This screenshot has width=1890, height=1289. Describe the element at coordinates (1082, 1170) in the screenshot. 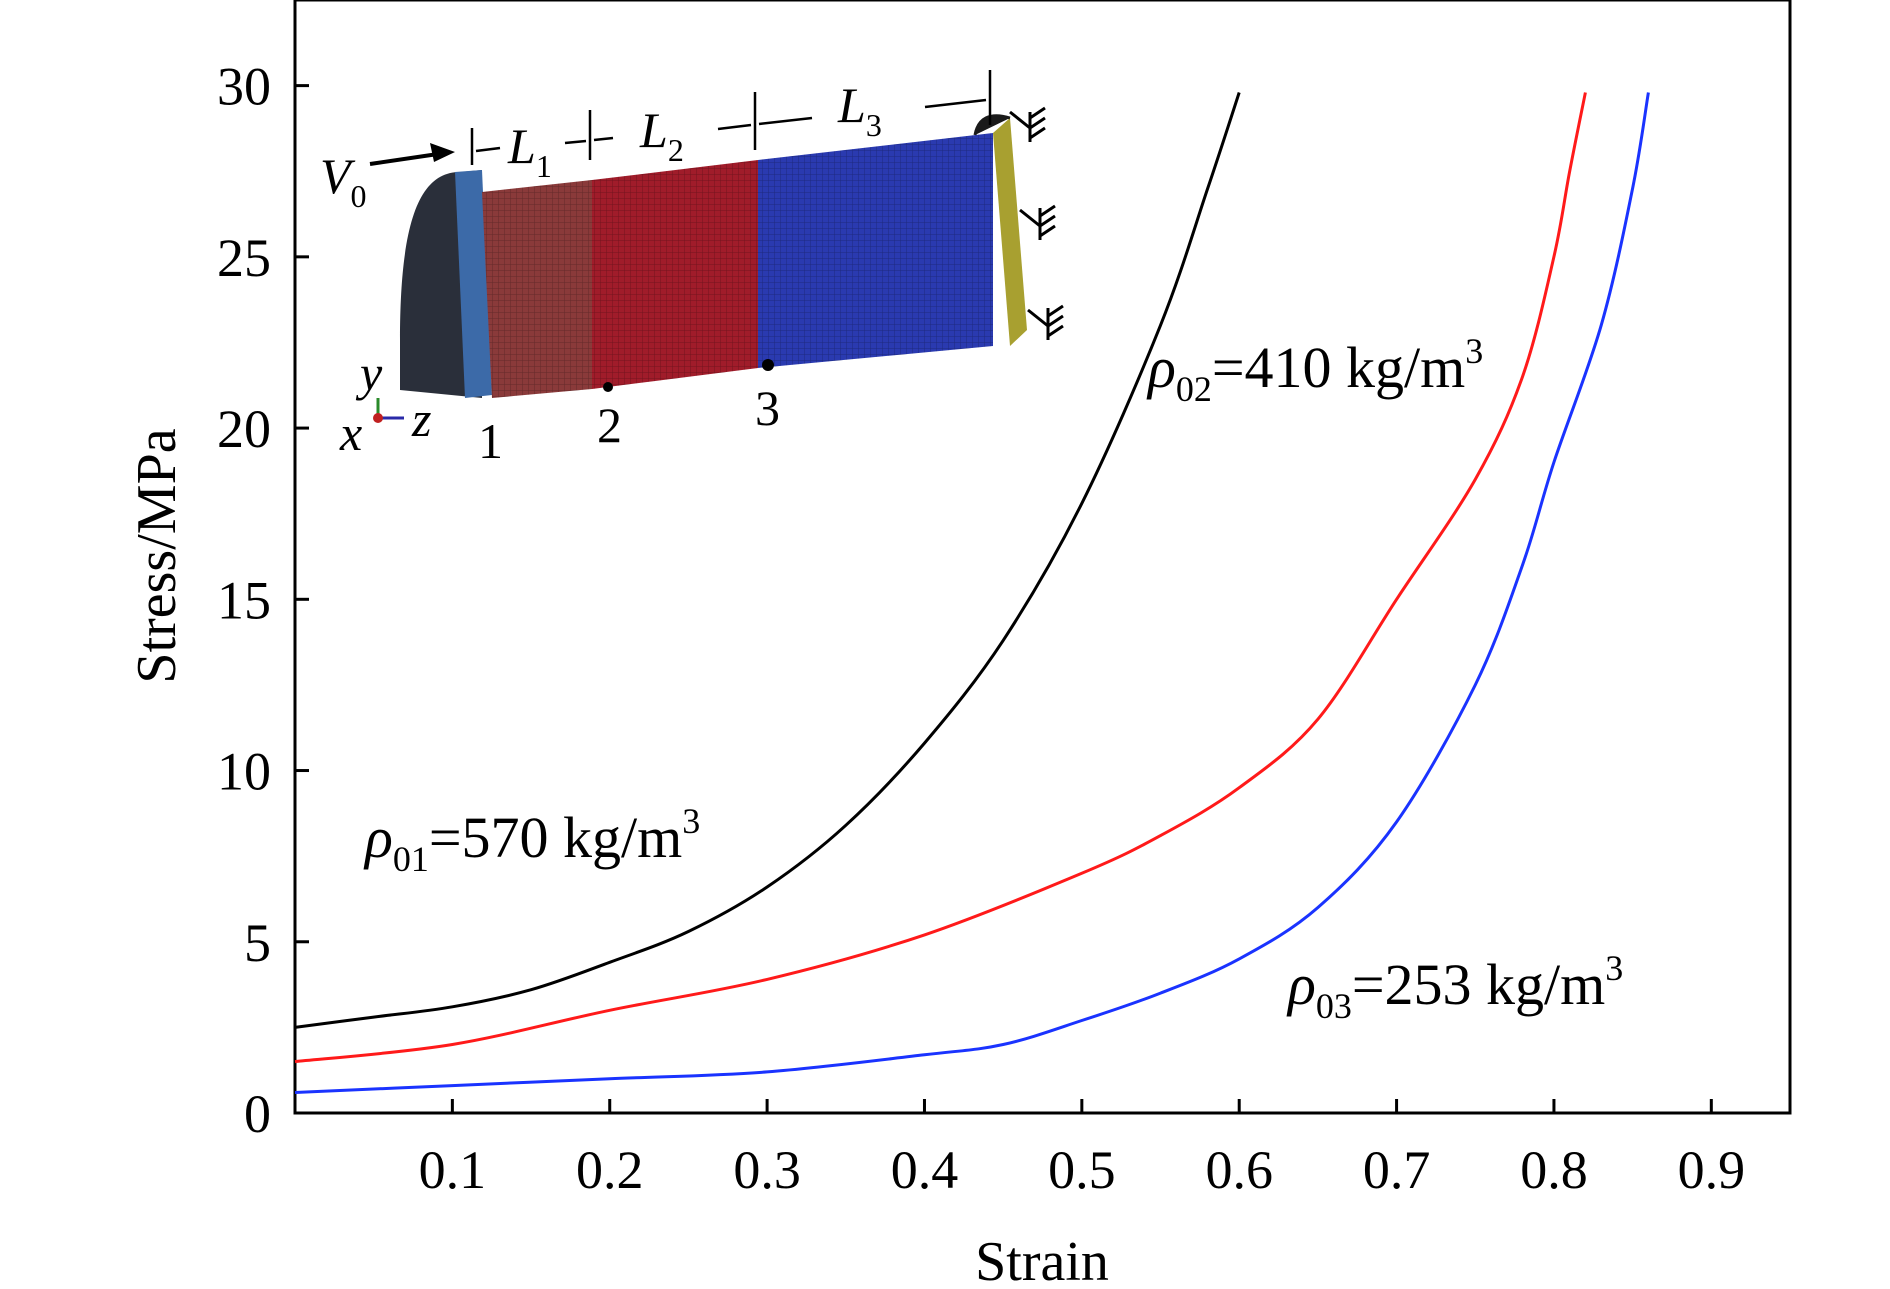

I see `x-tick-label: 0.5` at that location.